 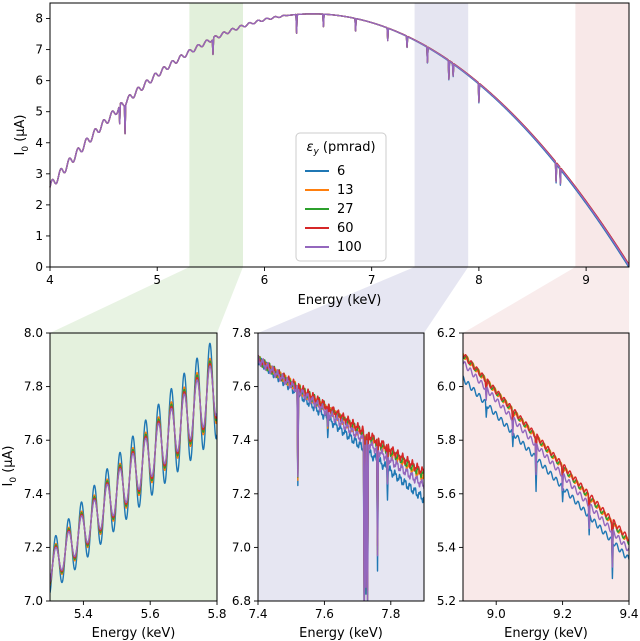 I want to click on main-y-tick-label: 4, so click(x=39, y=143).